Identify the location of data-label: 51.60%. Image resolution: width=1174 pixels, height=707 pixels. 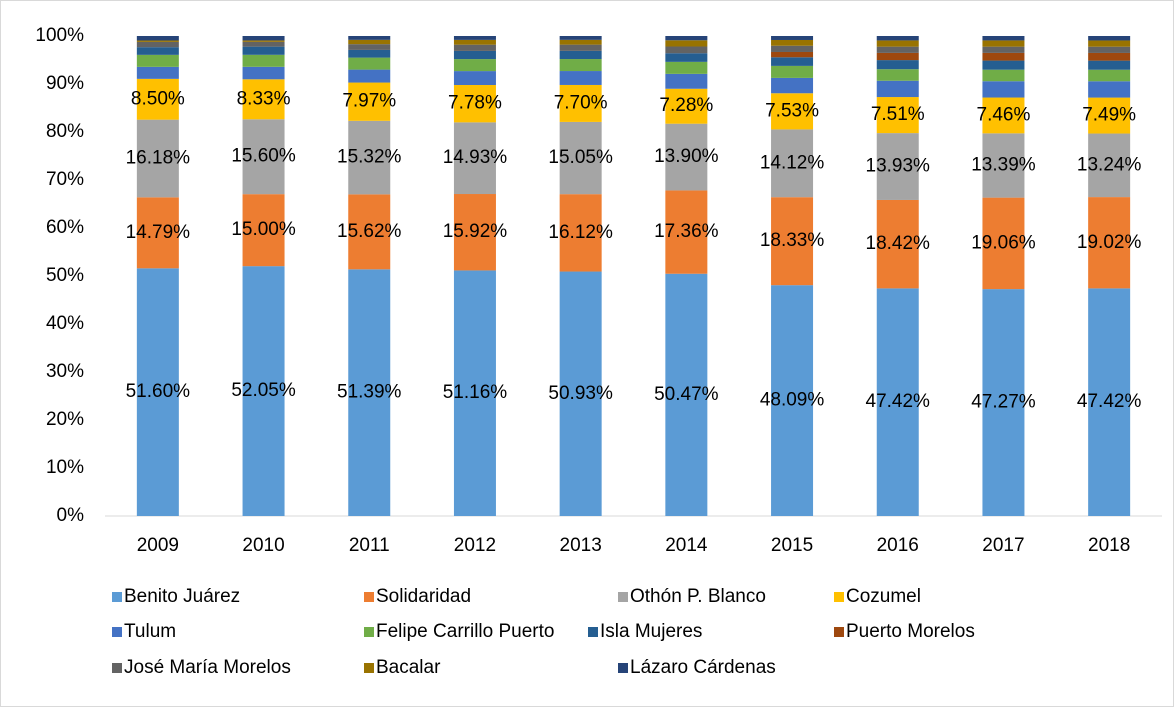
(158, 391).